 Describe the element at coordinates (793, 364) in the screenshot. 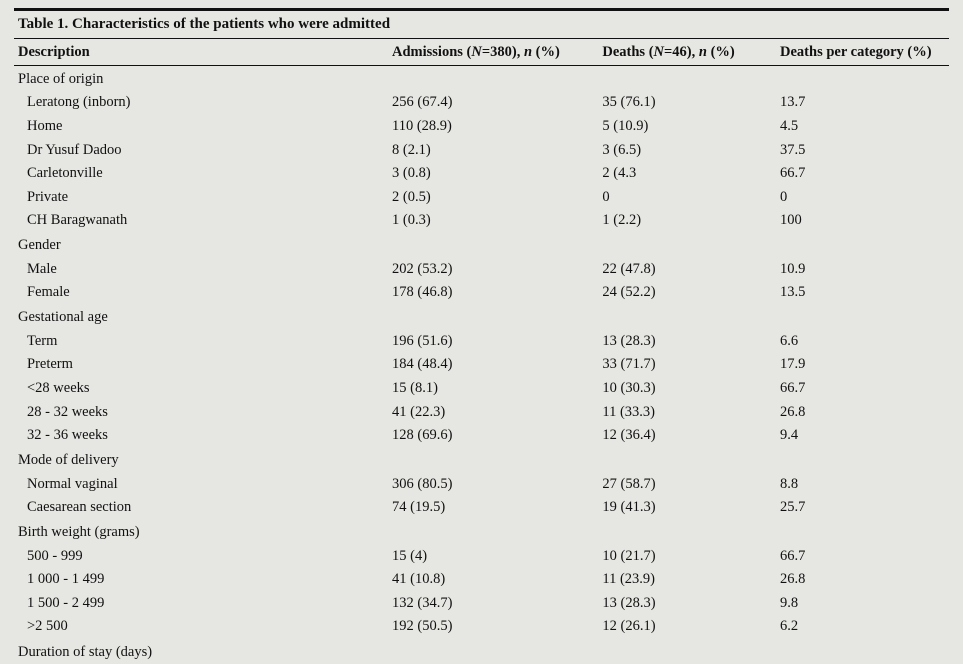

I see `value-cell: 17.9` at that location.